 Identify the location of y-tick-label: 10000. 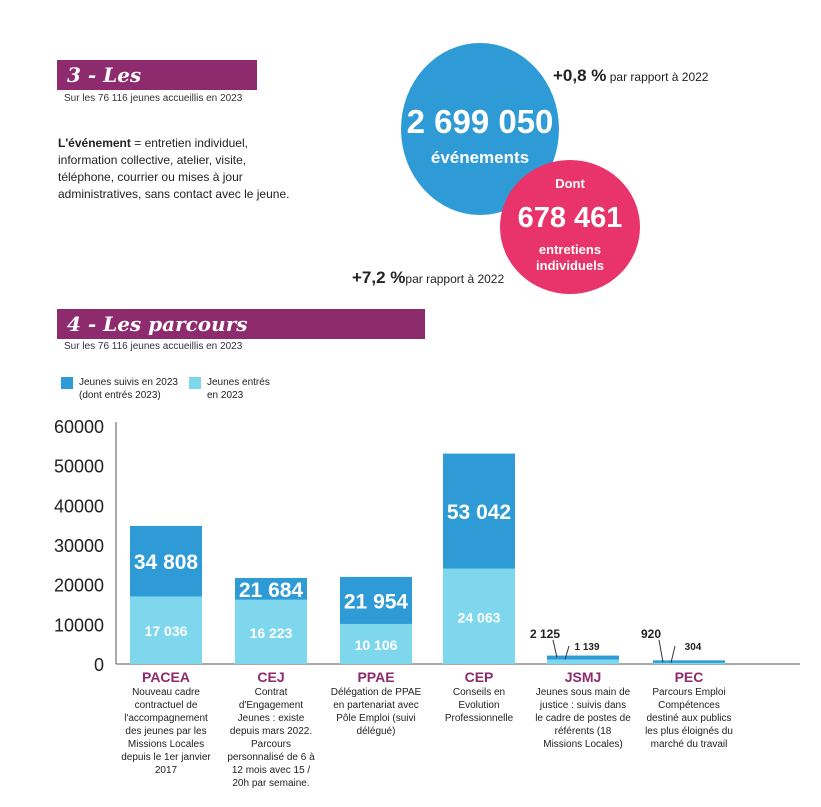
(79, 625).